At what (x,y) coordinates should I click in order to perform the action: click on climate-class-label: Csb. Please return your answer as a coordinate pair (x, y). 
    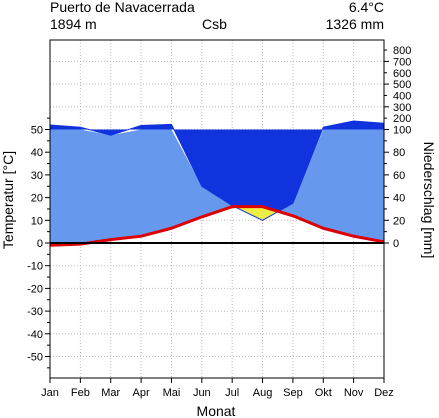
    Looking at the image, I should click on (214, 24).